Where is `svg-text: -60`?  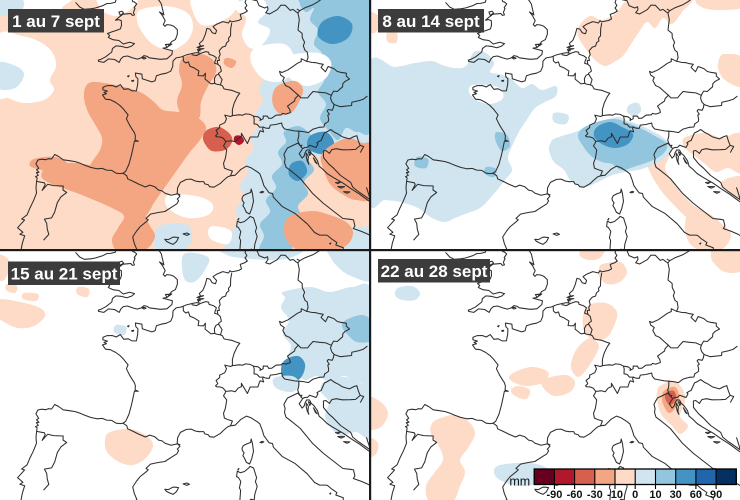 svg-text: -60 is located at coordinates (575, 494).